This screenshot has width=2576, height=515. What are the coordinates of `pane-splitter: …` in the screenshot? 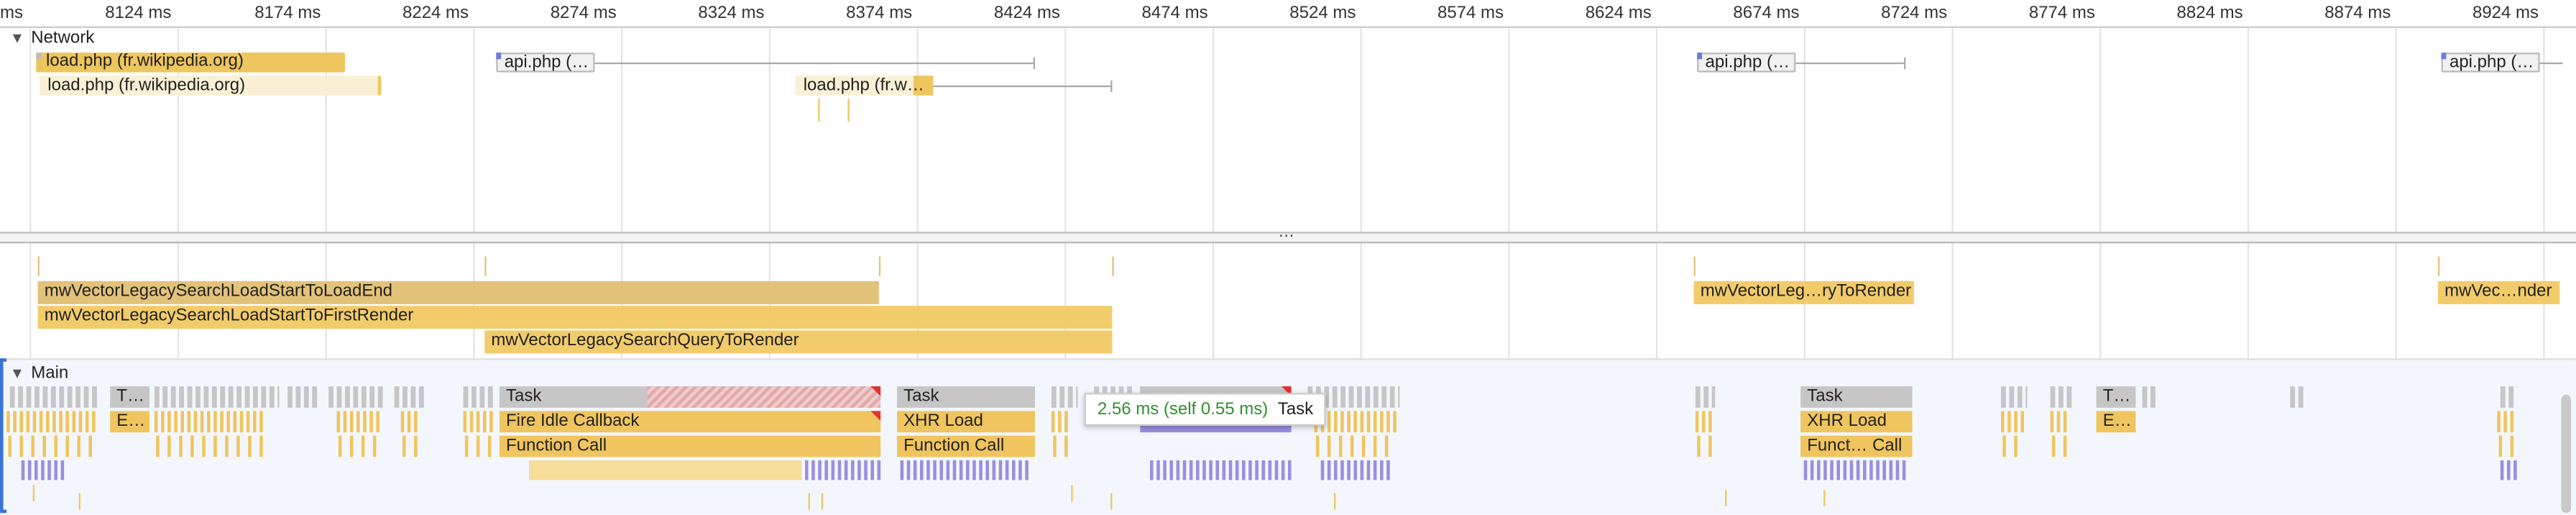 It's located at (1288, 234).